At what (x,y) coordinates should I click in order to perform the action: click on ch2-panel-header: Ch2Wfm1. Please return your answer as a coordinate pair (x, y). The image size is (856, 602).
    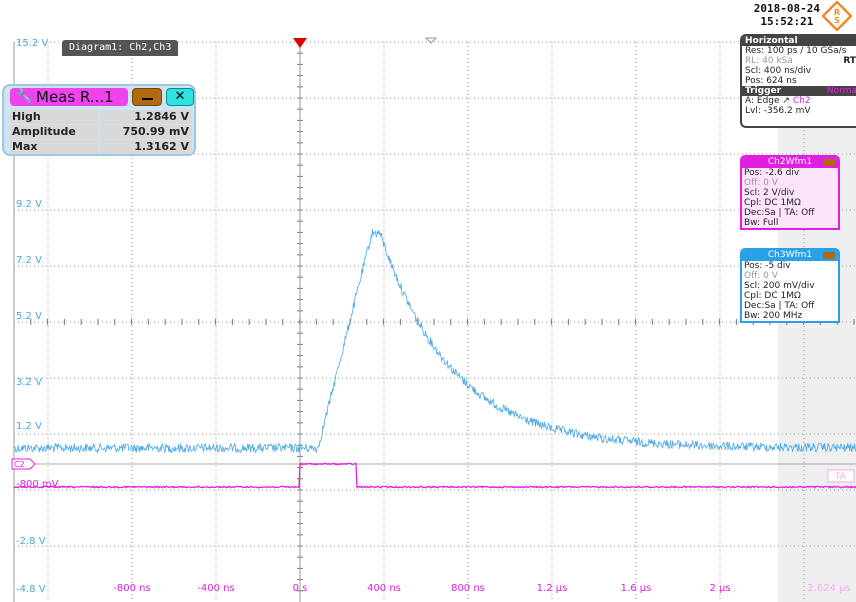
    Looking at the image, I should click on (790, 162).